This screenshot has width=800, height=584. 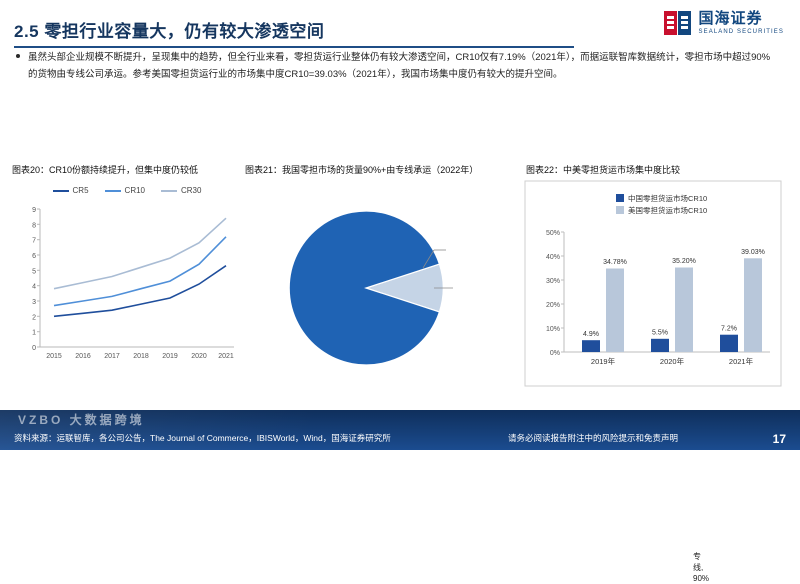 What do you see at coordinates (112, 356) in the screenshot?
I see `svg-text: 2017` at bounding box center [112, 356].